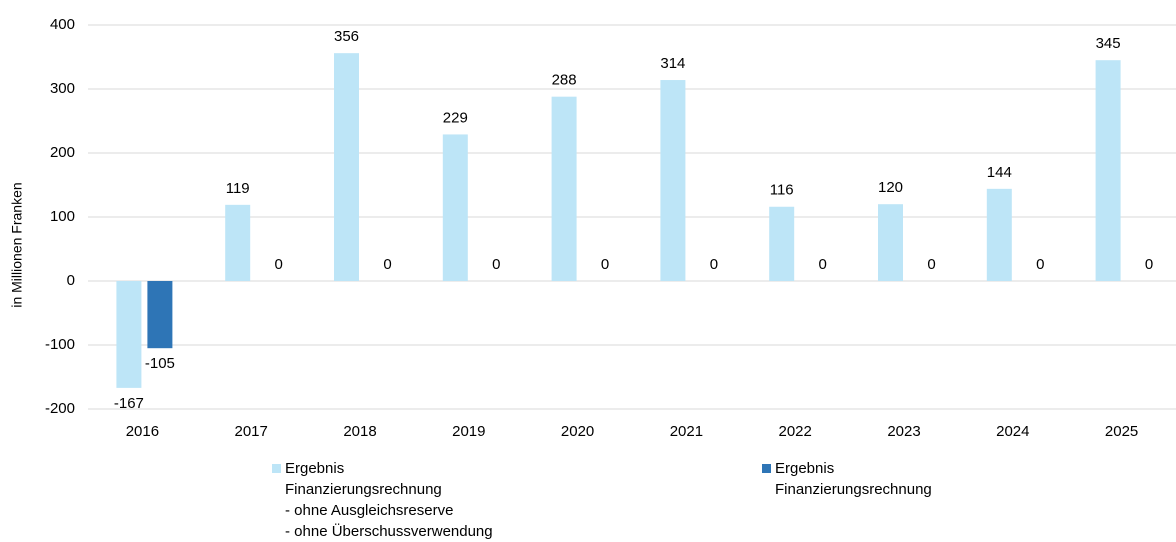 Image resolution: width=1176 pixels, height=542 pixels. What do you see at coordinates (1121, 431) in the screenshot?
I see `x-tick-label: 2025` at bounding box center [1121, 431].